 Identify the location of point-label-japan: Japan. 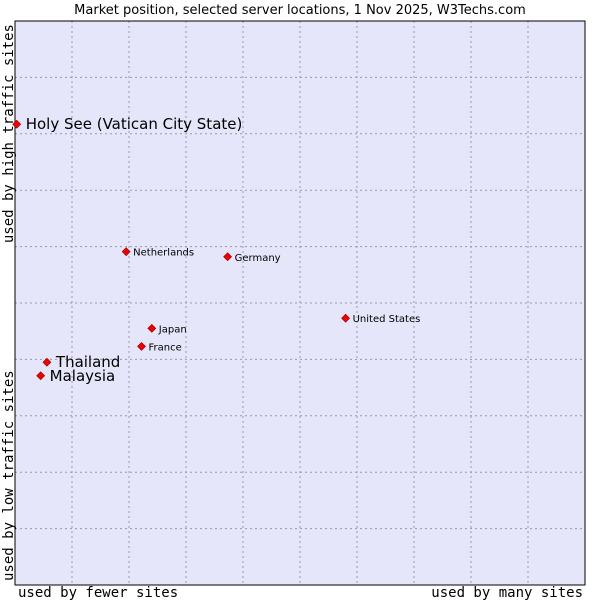
(172, 329).